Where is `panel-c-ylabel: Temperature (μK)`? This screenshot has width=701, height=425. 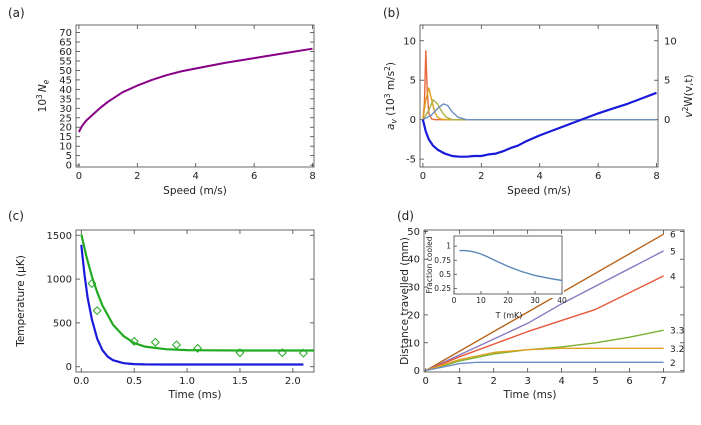 panel-c-ylabel: Temperature (μK) is located at coordinates (21, 301).